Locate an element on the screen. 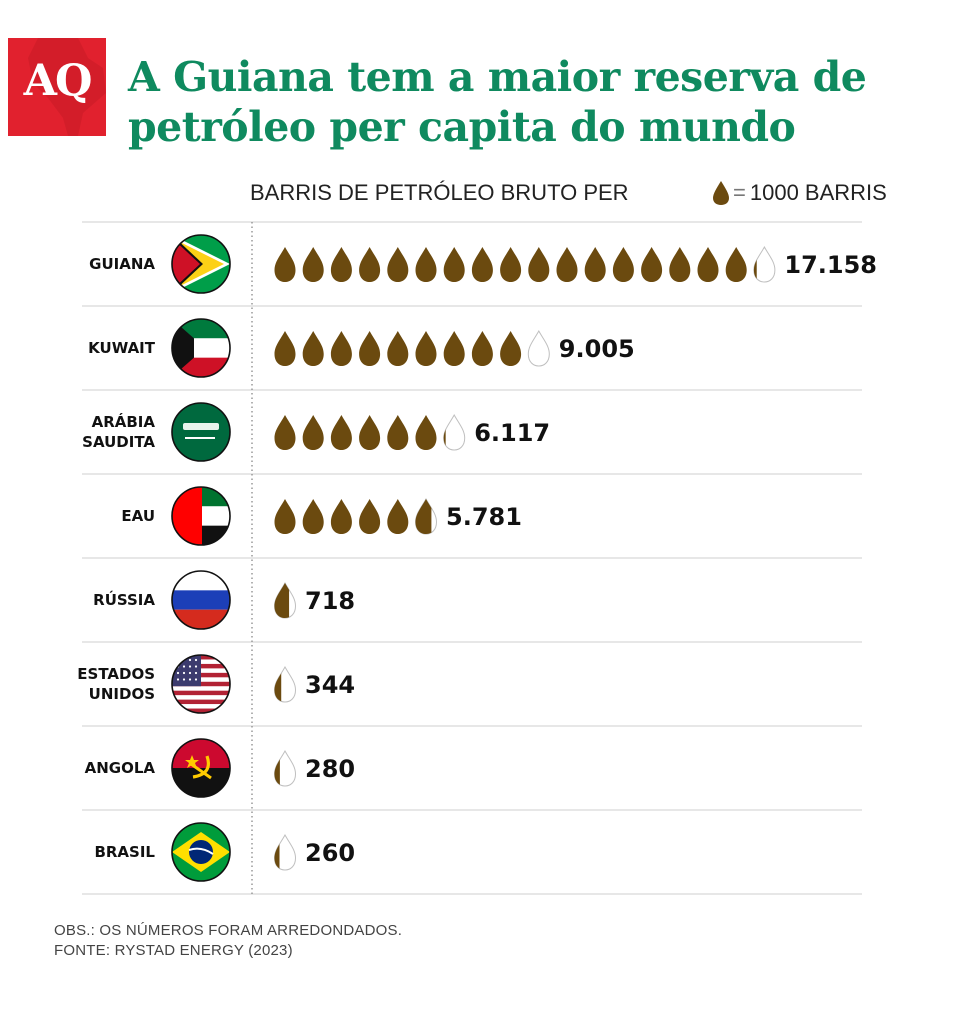 This screenshot has height=1024, width=960. flag-russia-icon is located at coordinates (201, 600).